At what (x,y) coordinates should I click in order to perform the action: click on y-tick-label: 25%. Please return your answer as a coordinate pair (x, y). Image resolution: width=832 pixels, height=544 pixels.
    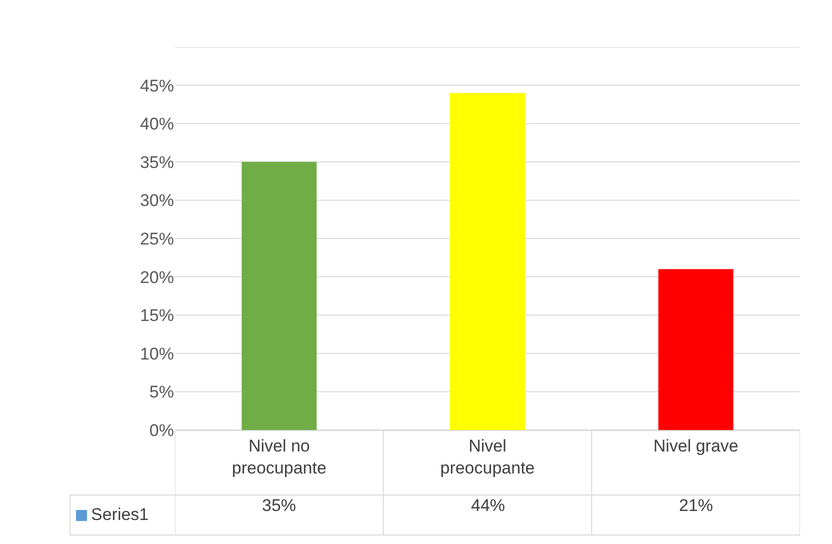
    Looking at the image, I should click on (157, 238).